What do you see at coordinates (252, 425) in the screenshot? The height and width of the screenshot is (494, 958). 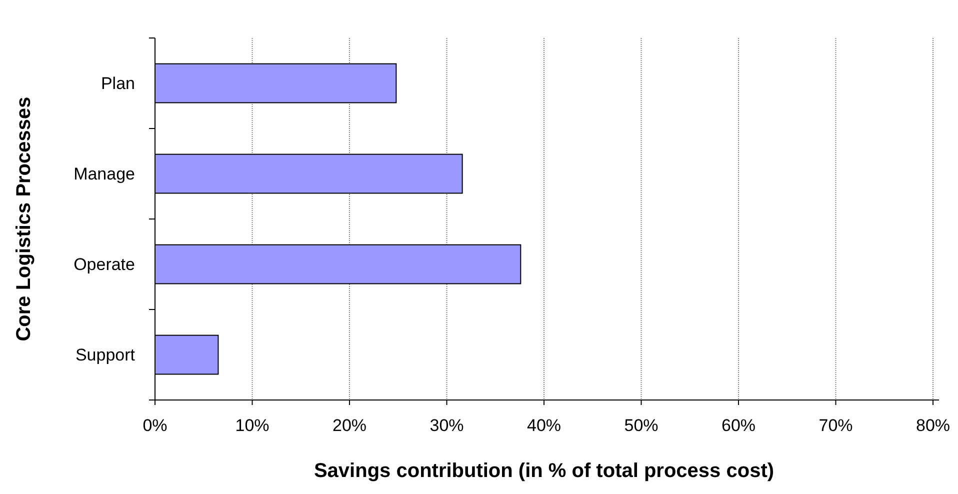 I see `x-tick-label: 10%` at bounding box center [252, 425].